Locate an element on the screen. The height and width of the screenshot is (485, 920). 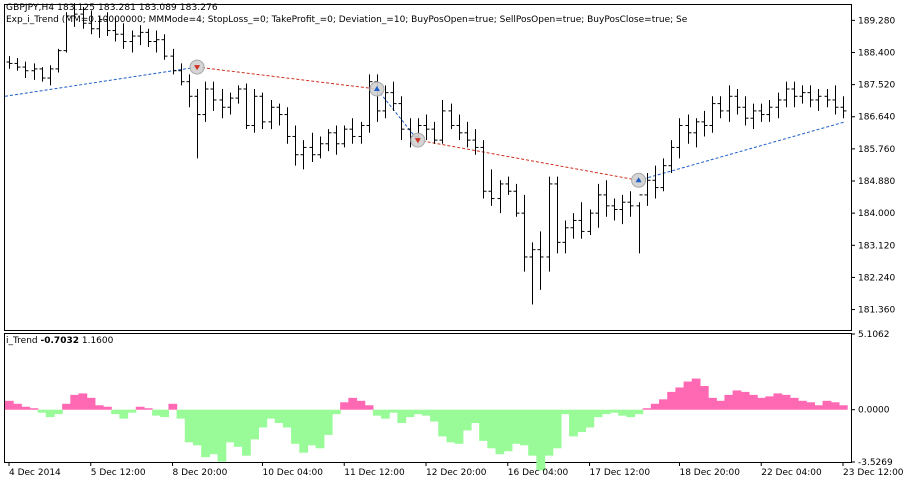
price-tick-label: 187.520 is located at coordinates (876, 86).